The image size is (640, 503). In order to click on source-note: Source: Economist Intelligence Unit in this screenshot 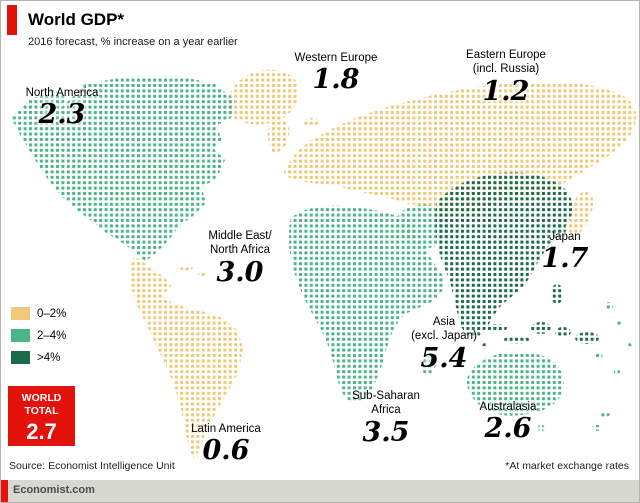, I will do `click(92, 466)`.